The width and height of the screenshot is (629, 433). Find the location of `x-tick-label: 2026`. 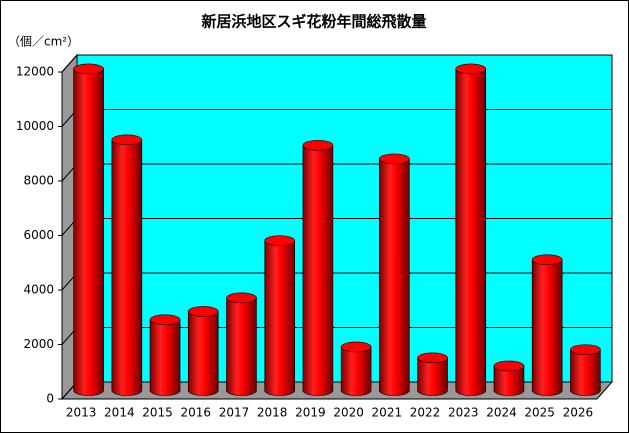

x-tick-label: 2026 is located at coordinates (578, 413).